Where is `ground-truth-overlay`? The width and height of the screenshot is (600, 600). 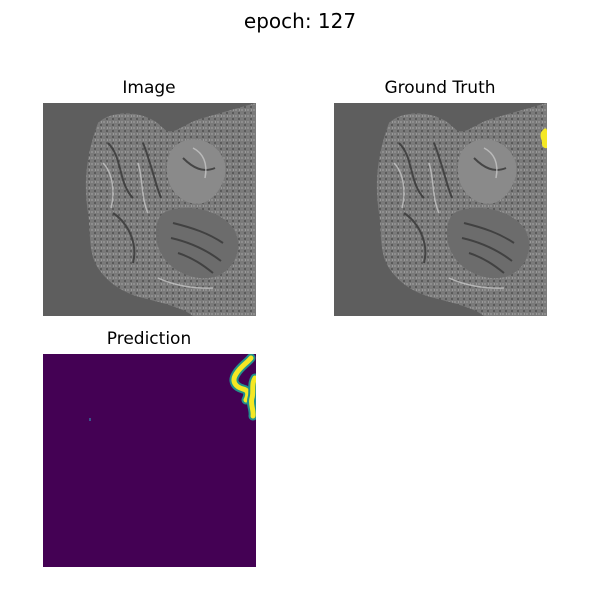 ground-truth-overlay is located at coordinates (440, 209).